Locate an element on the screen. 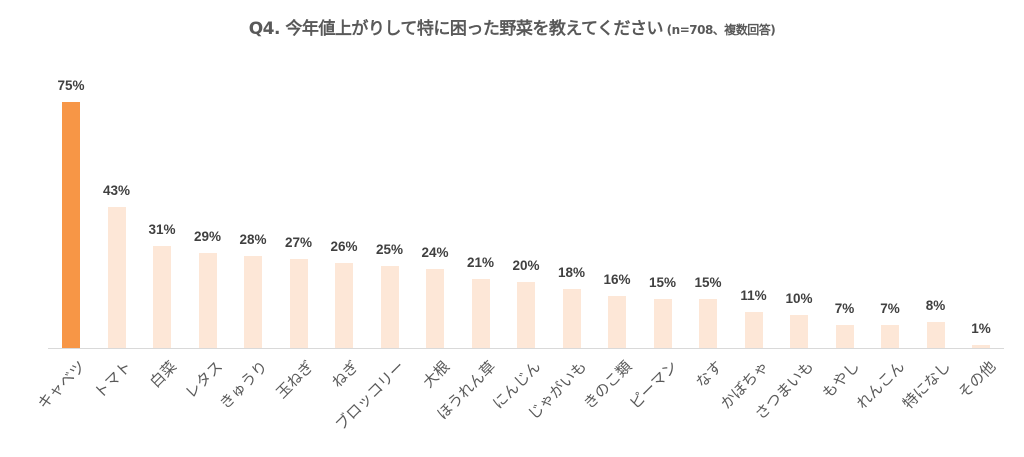 This screenshot has height=457, width=1024. data-label: 31% is located at coordinates (162, 230).